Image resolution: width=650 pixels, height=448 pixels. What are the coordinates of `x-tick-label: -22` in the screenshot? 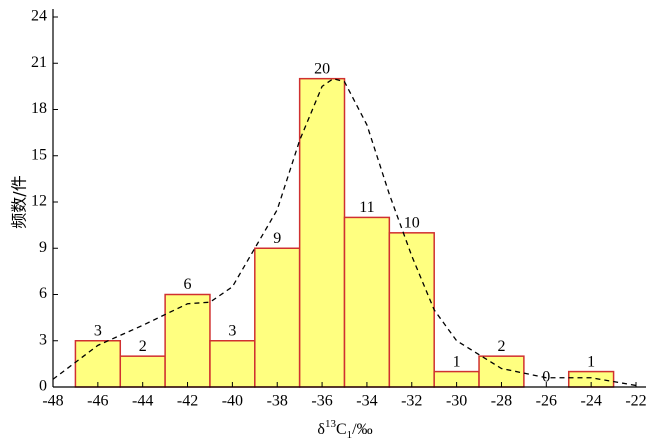 It's located at (635, 401).